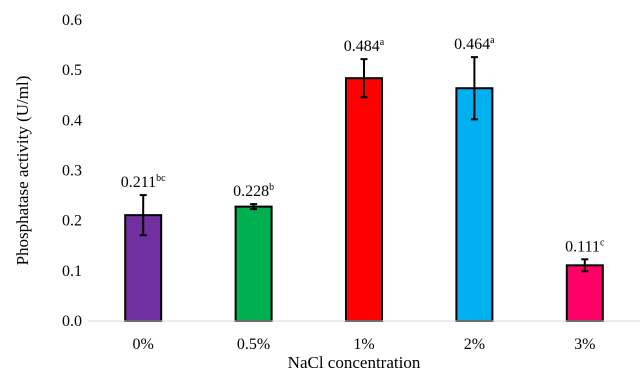 This screenshot has width=643, height=374. What do you see at coordinates (72, 120) in the screenshot?
I see `y-tick-label: 0.4` at bounding box center [72, 120].